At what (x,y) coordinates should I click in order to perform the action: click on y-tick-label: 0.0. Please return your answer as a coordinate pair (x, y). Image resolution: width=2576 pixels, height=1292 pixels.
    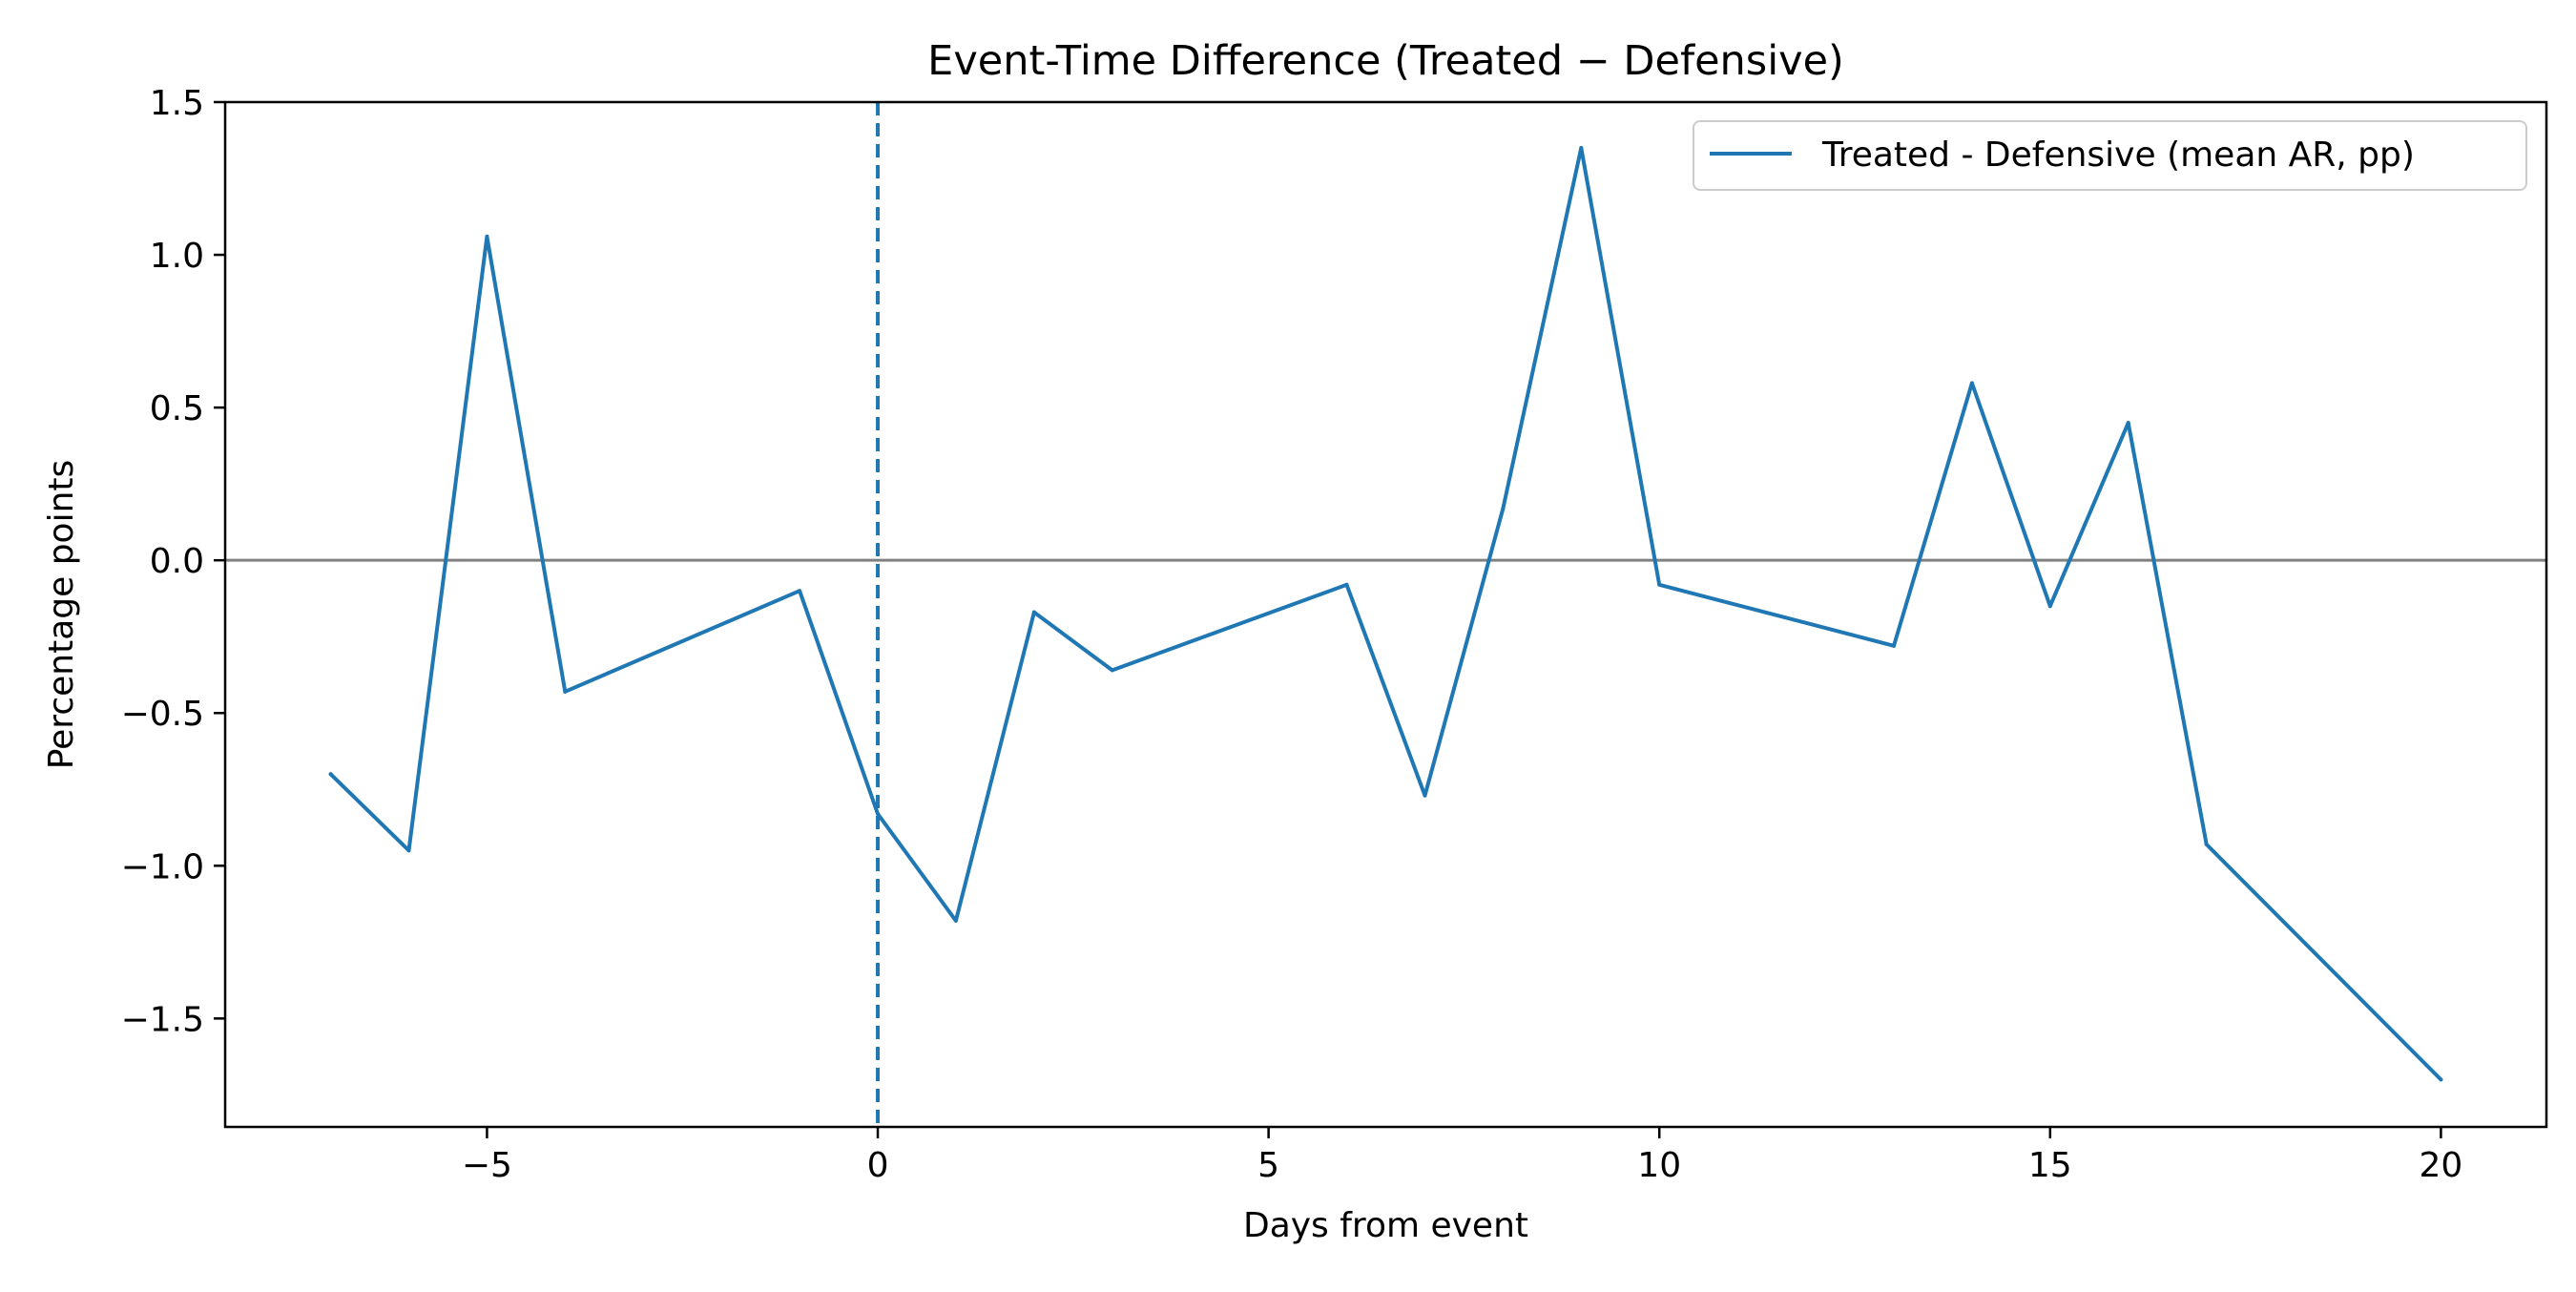
    Looking at the image, I should click on (177, 561).